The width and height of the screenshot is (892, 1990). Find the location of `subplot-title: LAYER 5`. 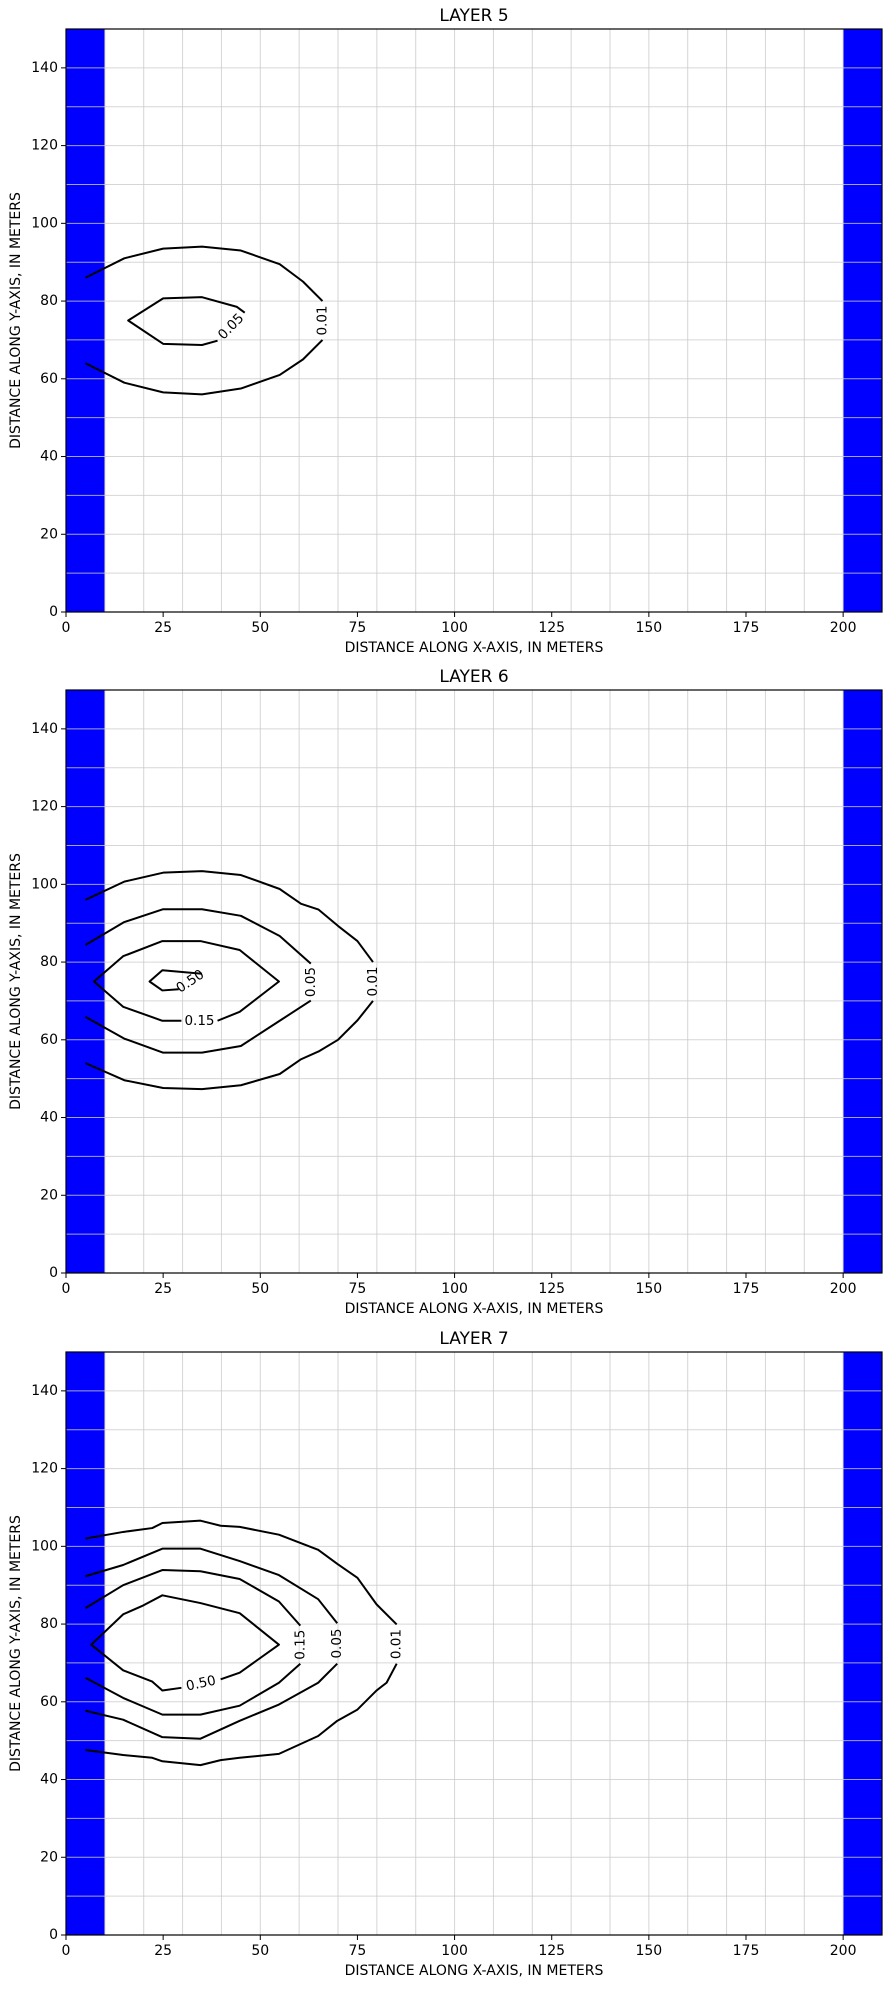

subplot-title: LAYER 5 is located at coordinates (473, 16).